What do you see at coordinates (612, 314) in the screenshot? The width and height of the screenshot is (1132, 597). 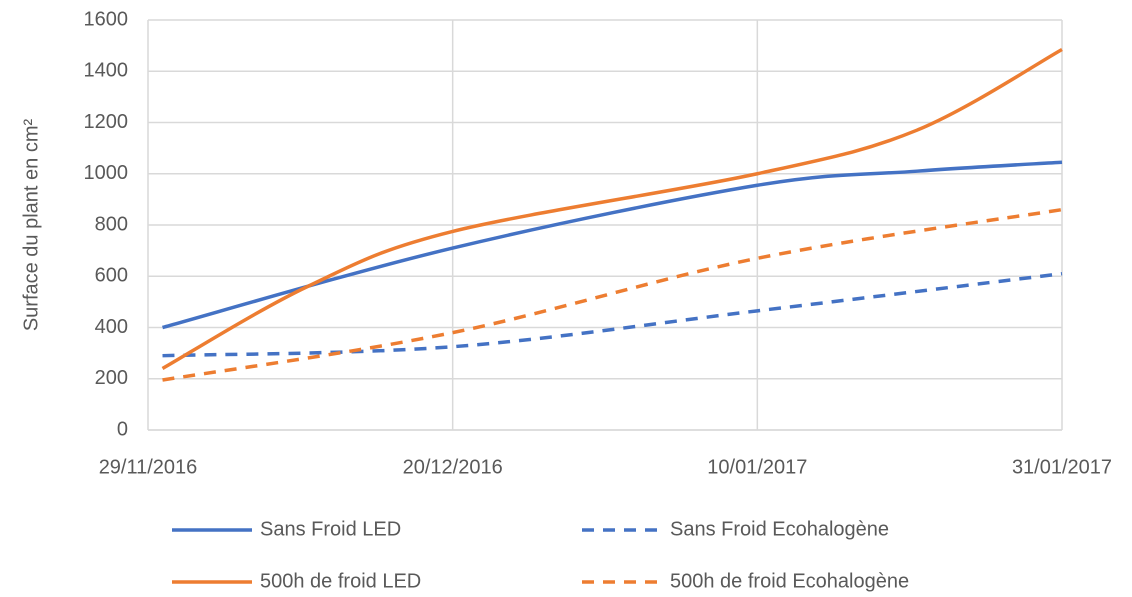 I see `series-line` at bounding box center [612, 314].